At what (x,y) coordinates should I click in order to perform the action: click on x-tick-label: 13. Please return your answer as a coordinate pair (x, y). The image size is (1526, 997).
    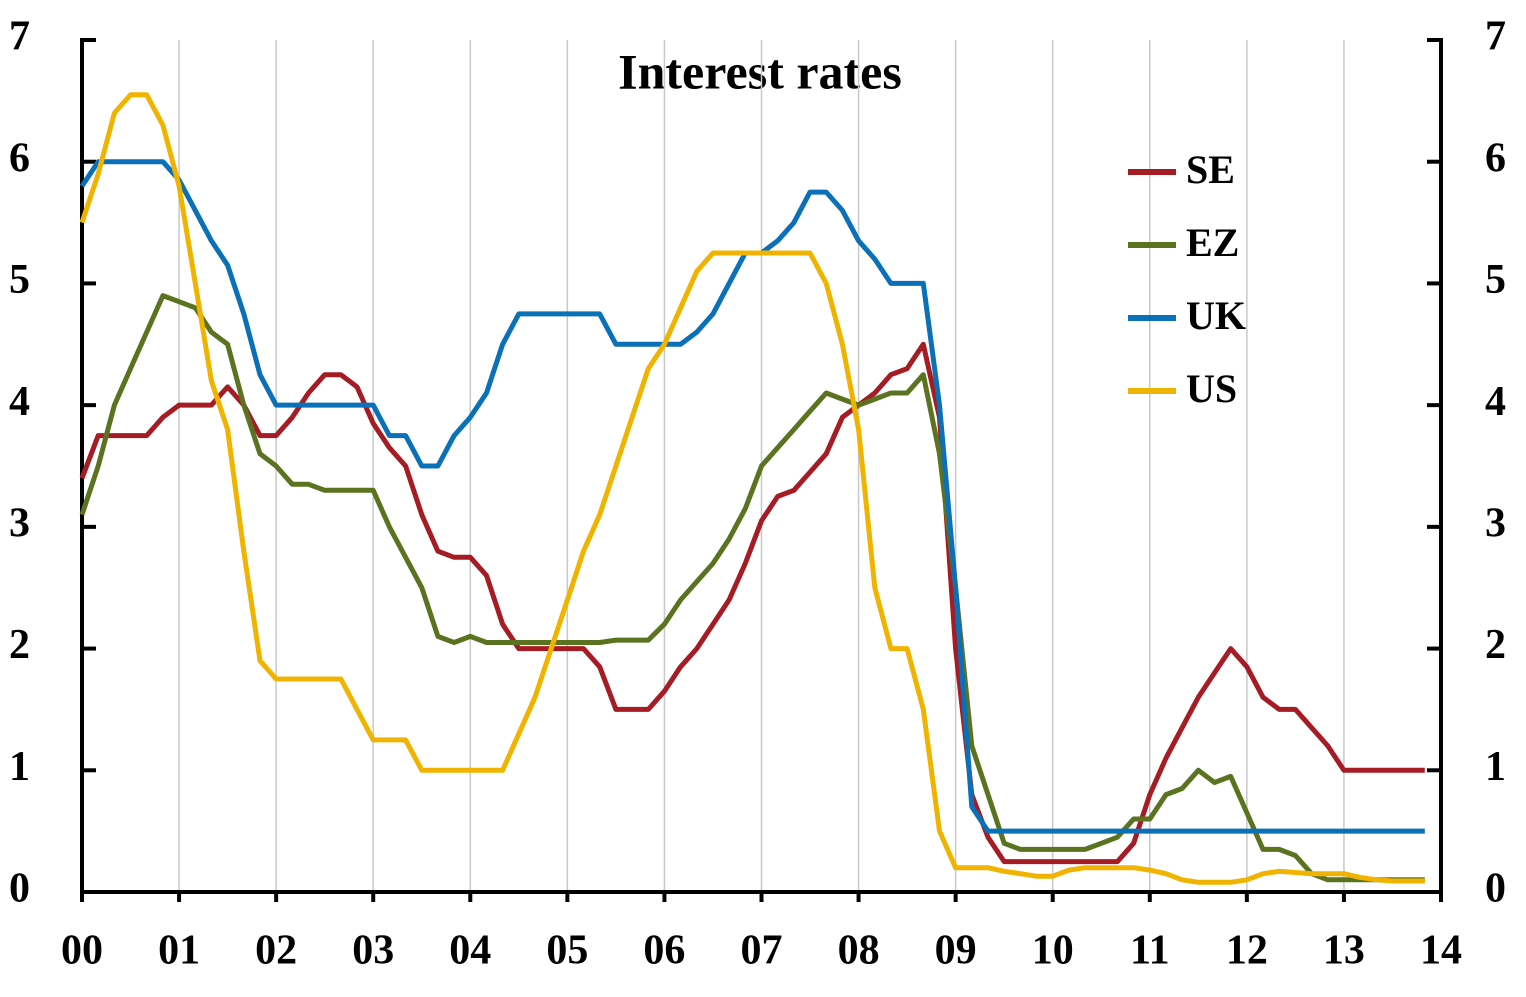
    Looking at the image, I should click on (1344, 951).